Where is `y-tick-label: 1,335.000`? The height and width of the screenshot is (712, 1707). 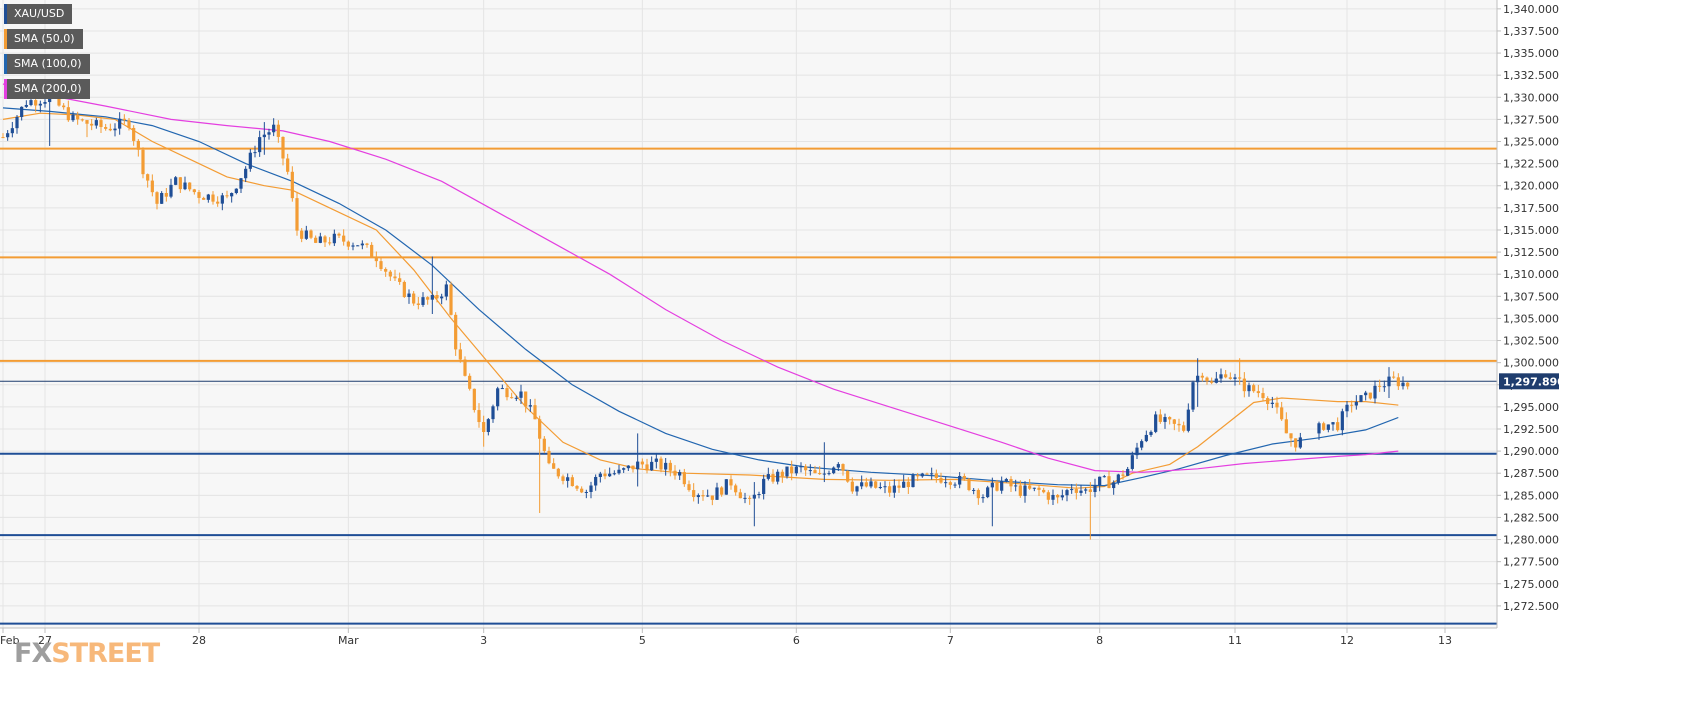
y-tick-label: 1,335.000 is located at coordinates (1531, 53).